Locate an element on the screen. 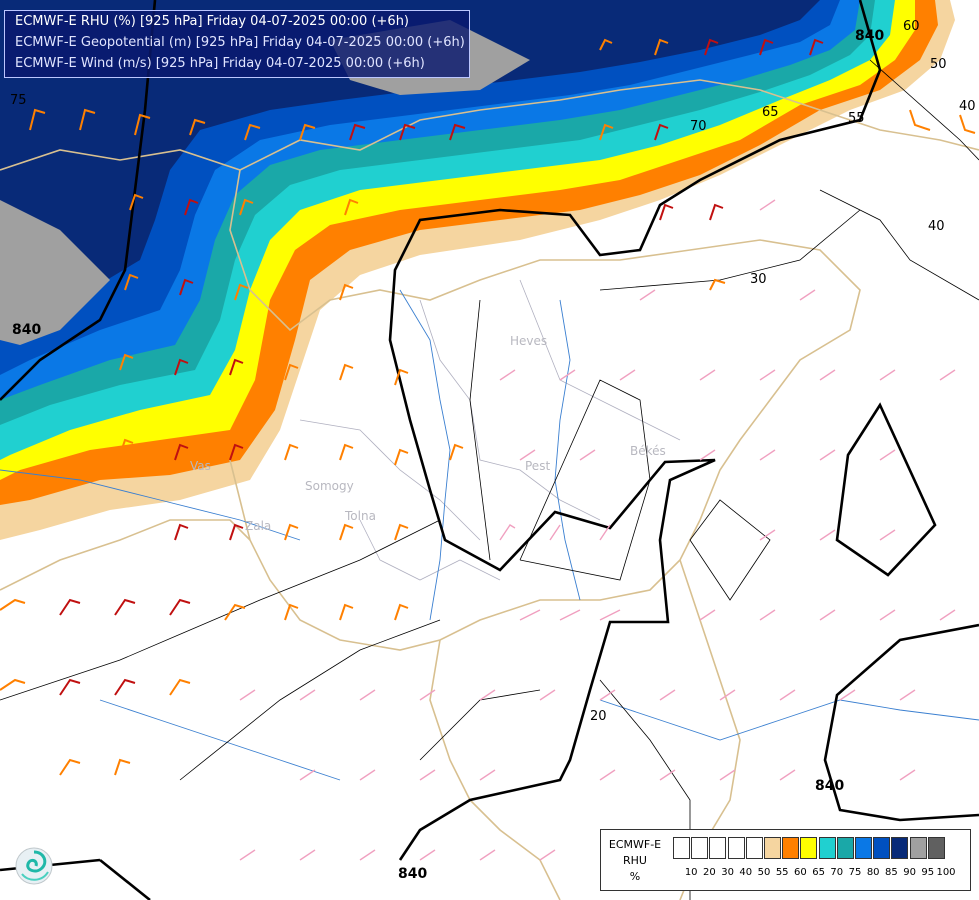 The height and width of the screenshot is (900, 979). legend-tick: 30 is located at coordinates (727, 872).